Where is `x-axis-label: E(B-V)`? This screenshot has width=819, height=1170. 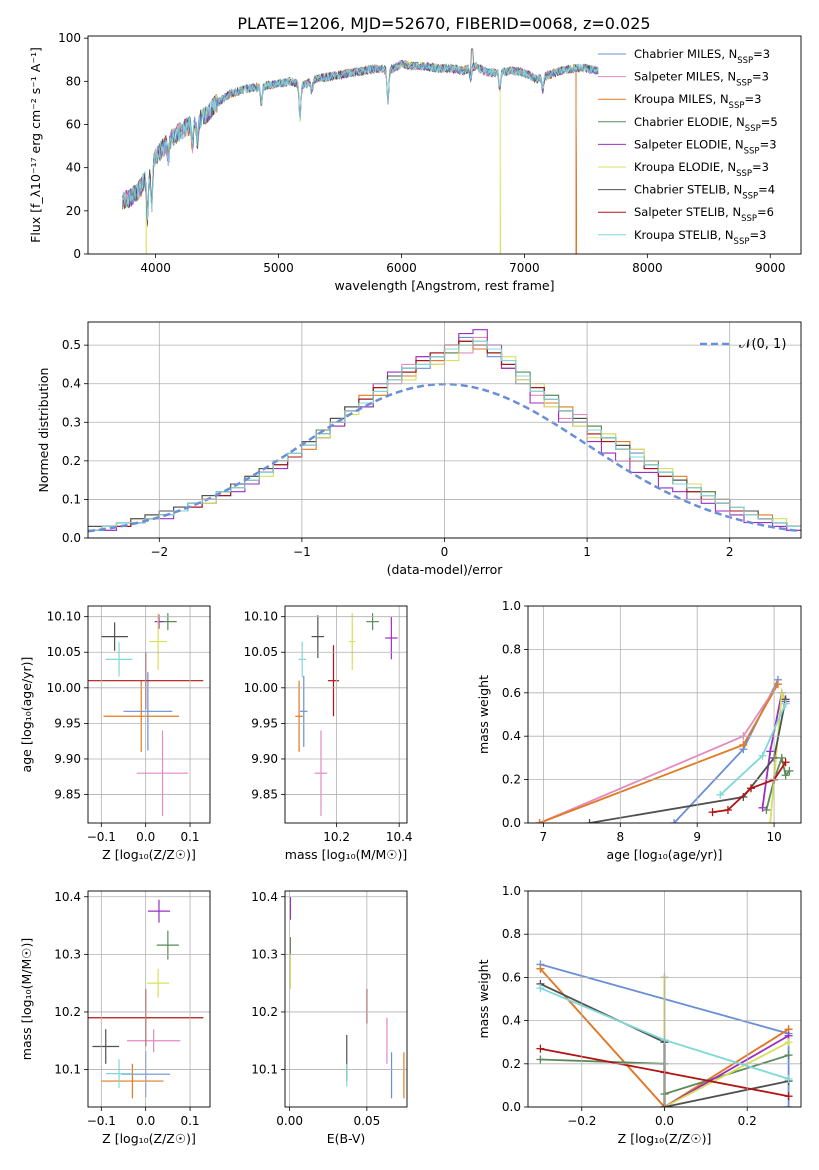 x-axis-label: E(B-V) is located at coordinates (346, 1138).